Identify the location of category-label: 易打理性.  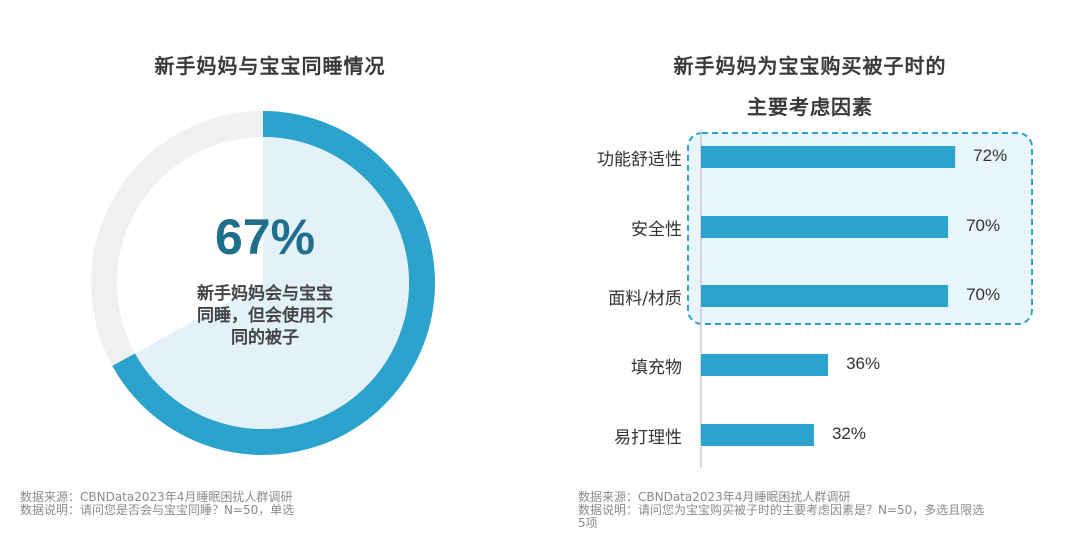
(648, 438).